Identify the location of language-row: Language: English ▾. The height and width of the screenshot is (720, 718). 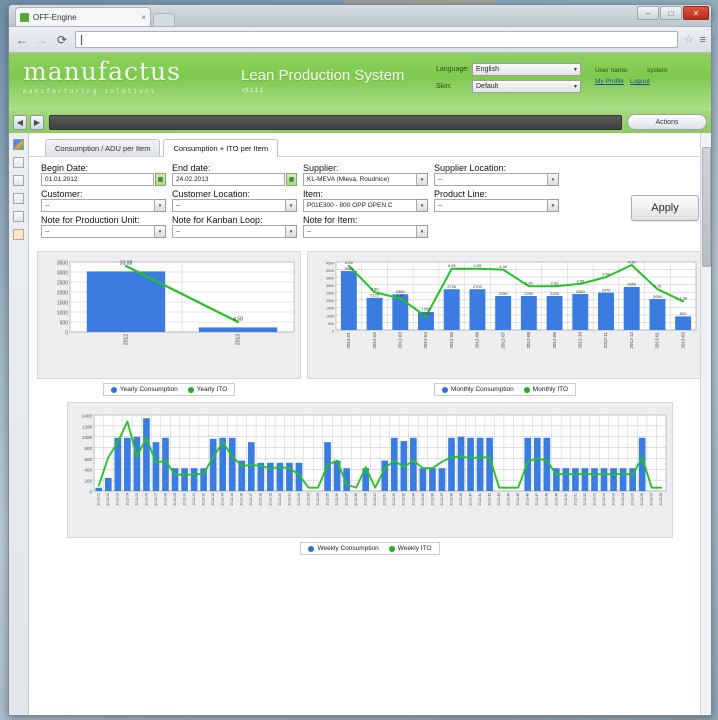
(508, 69).